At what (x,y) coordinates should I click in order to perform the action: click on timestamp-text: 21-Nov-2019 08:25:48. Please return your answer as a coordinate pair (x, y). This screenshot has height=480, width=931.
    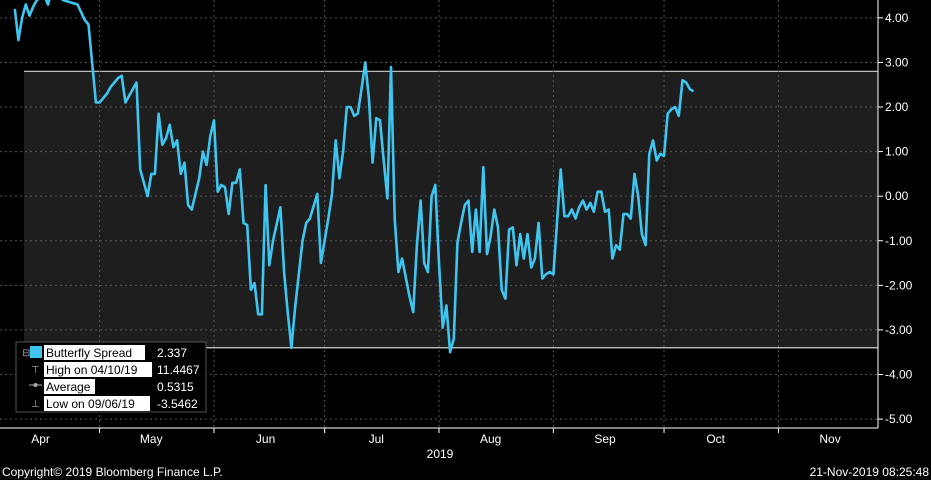
    Looking at the image, I should click on (870, 472).